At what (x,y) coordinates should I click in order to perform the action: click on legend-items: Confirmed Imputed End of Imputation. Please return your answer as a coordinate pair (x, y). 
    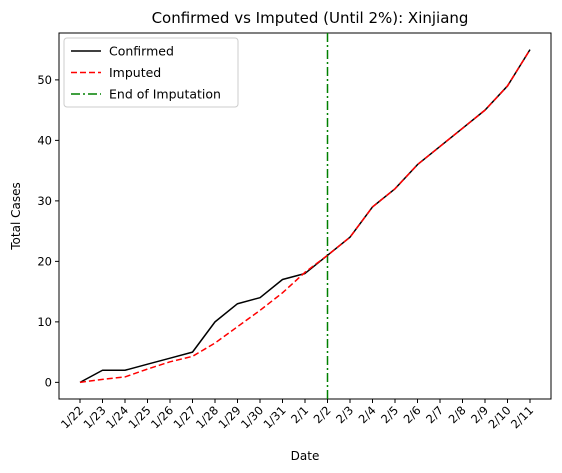
    Looking at the image, I should click on (146, 73).